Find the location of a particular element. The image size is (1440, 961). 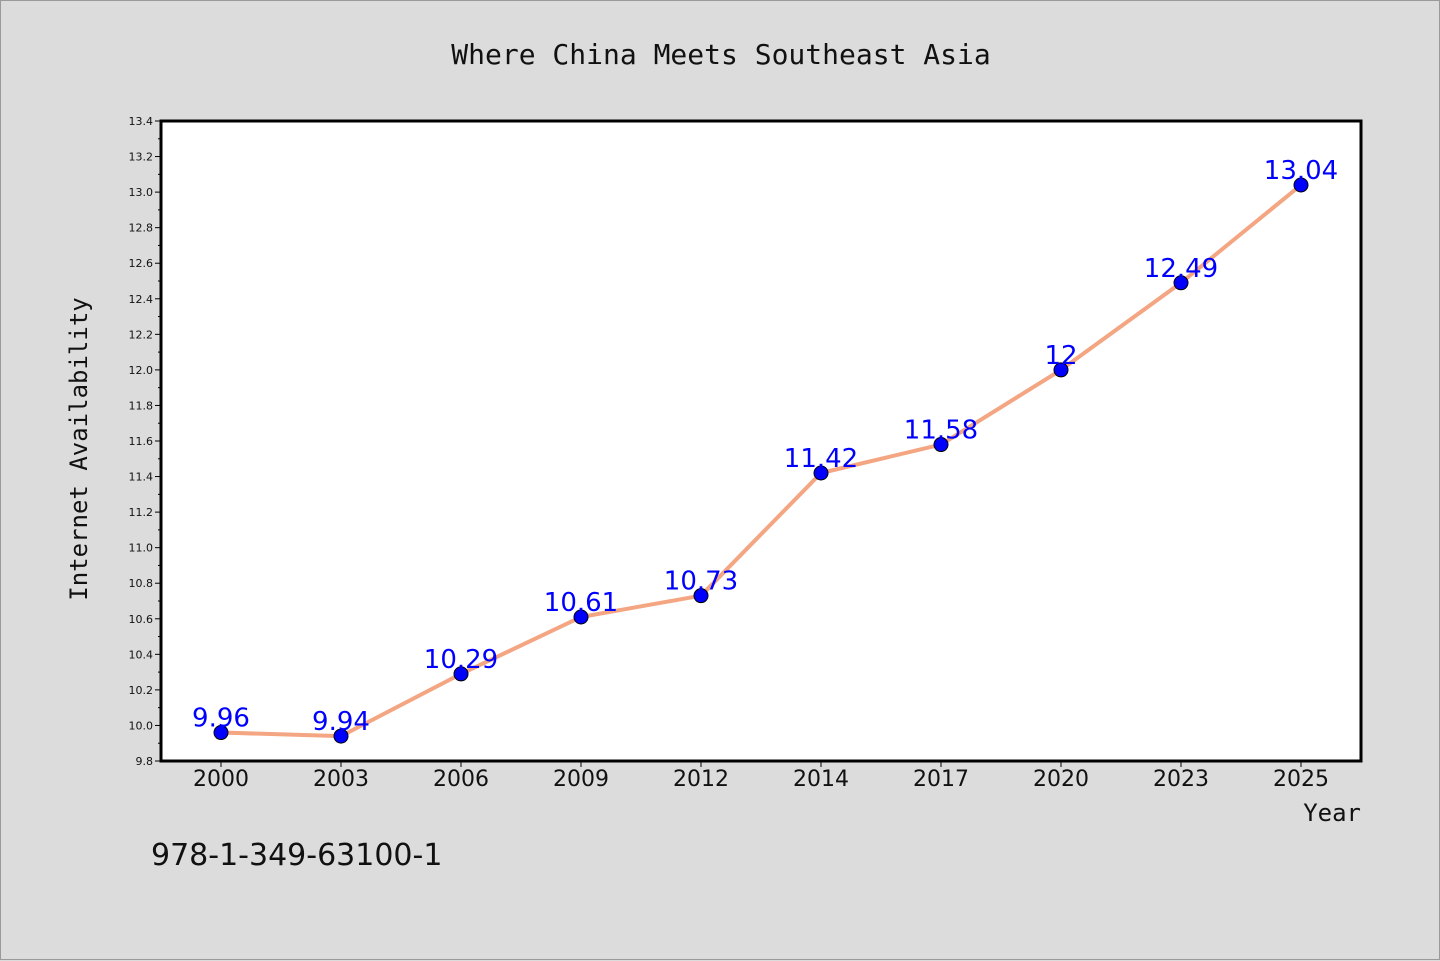

y-axis-label: Internet Availability is located at coordinates (79, 448).